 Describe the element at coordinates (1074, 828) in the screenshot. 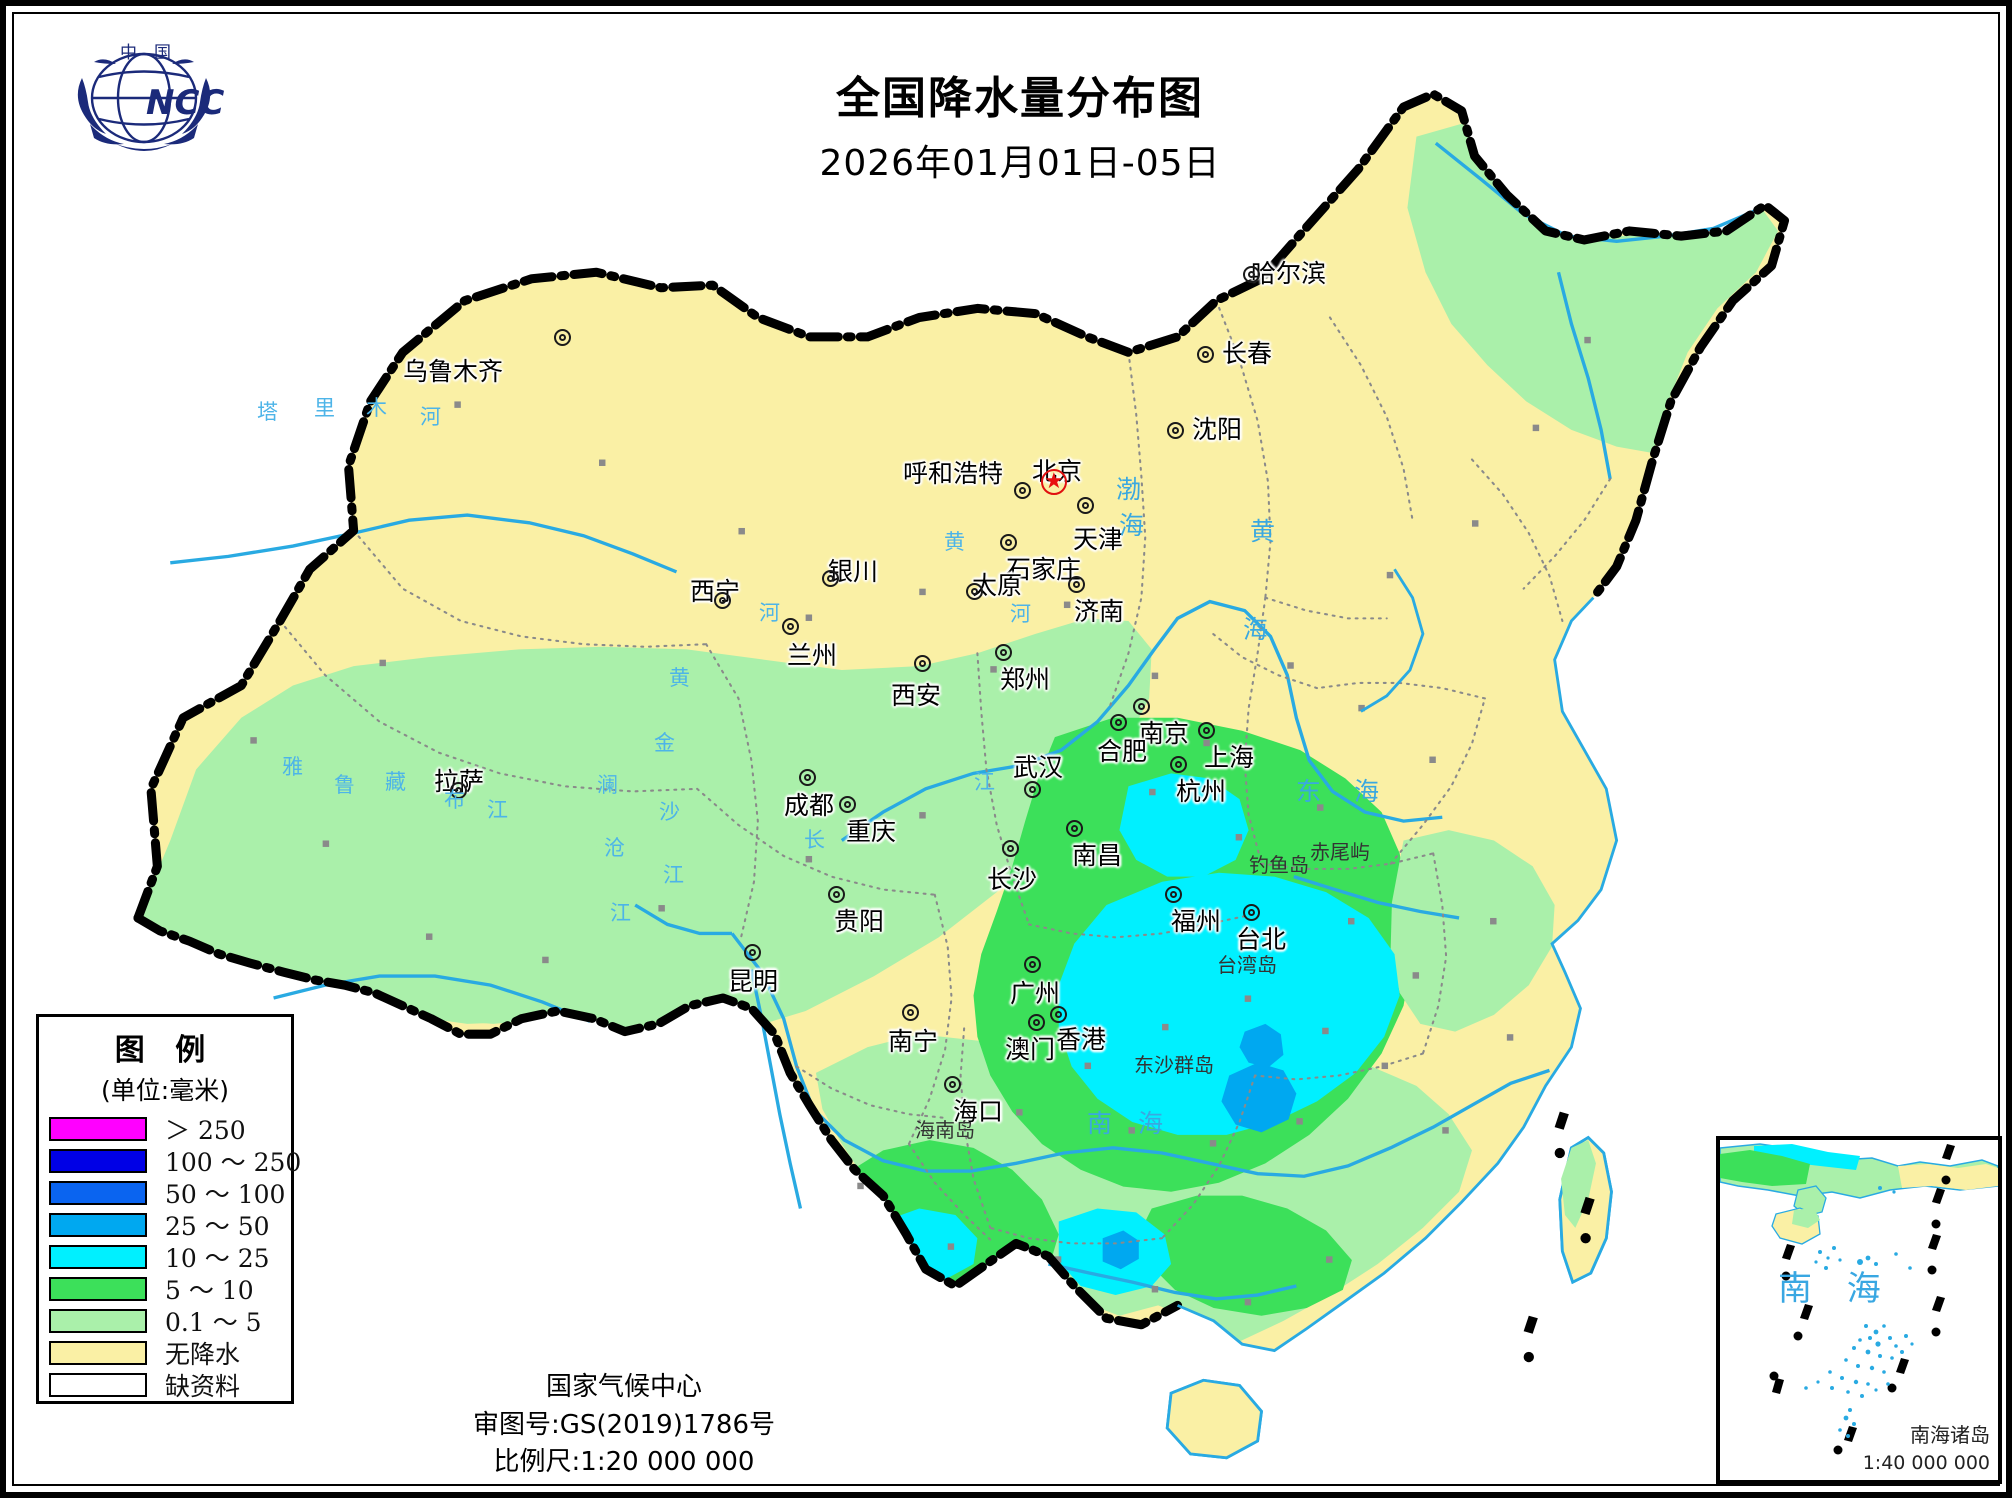

I see `capital-marker-南昌` at that location.